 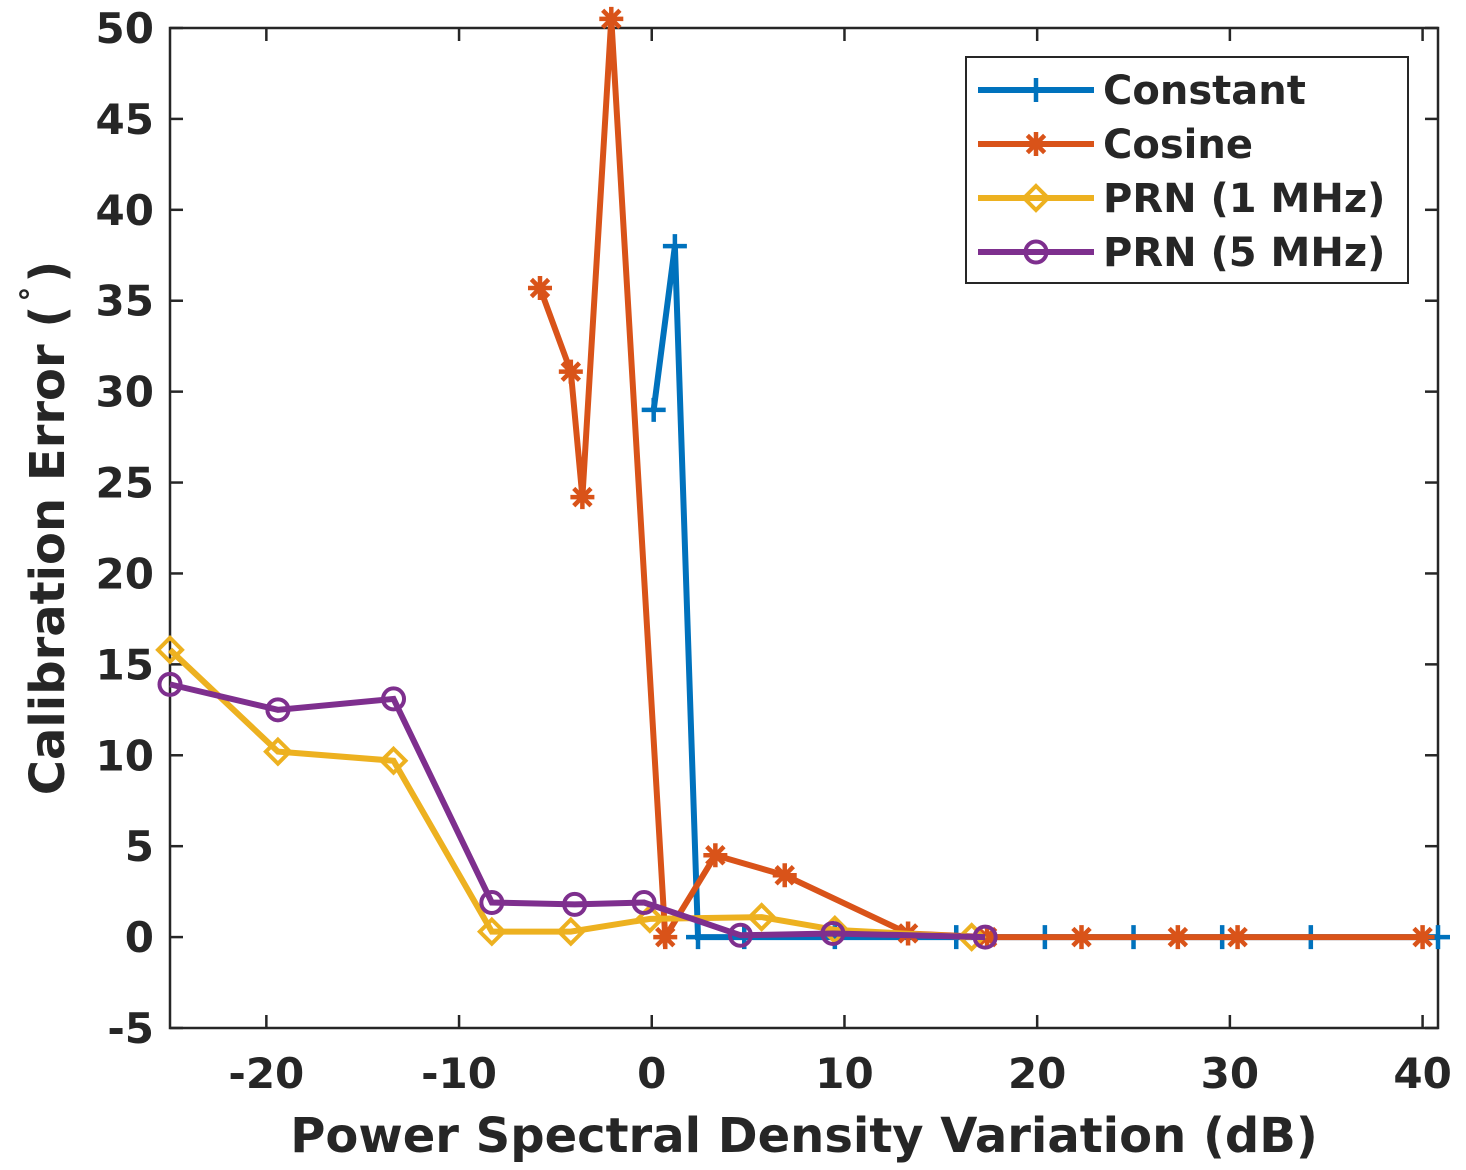 I want to click on y-tick-label: -5, so click(x=130, y=1028).